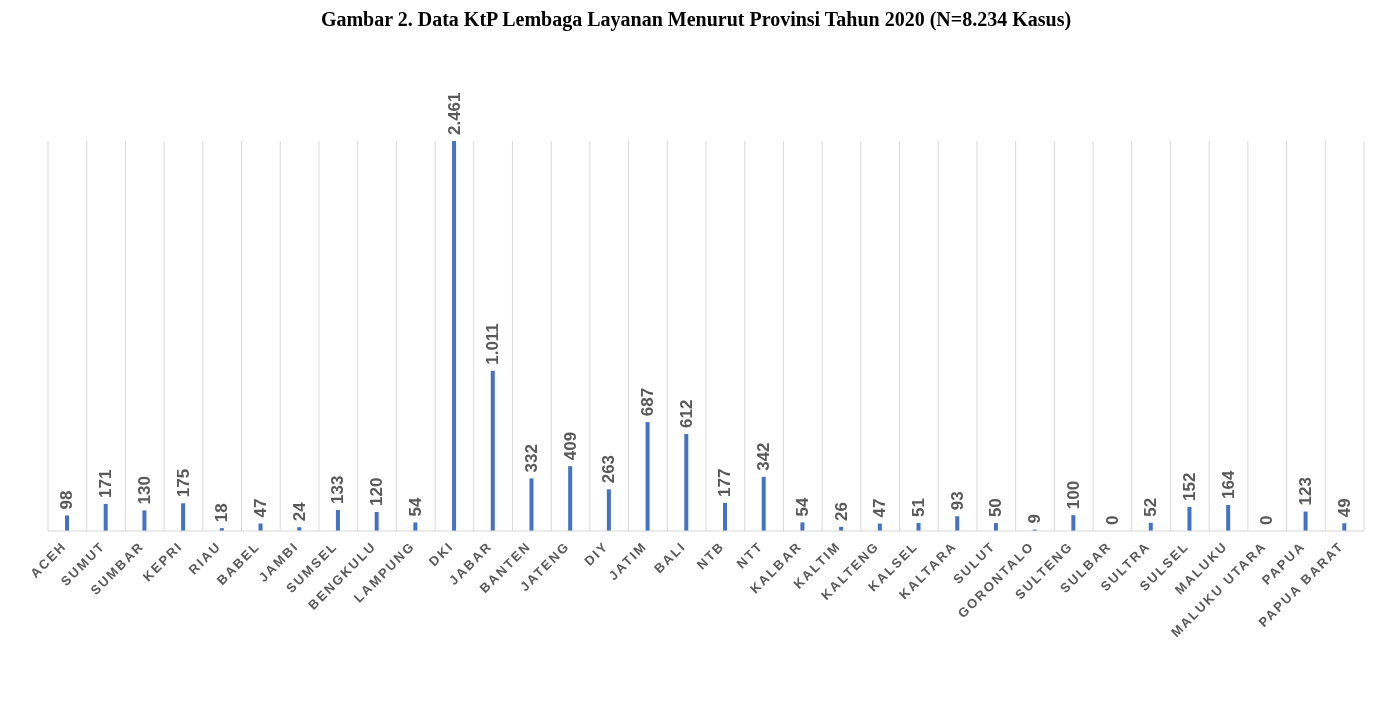 This screenshot has width=1392, height=707. I want to click on data-label: 9, so click(1035, 519).